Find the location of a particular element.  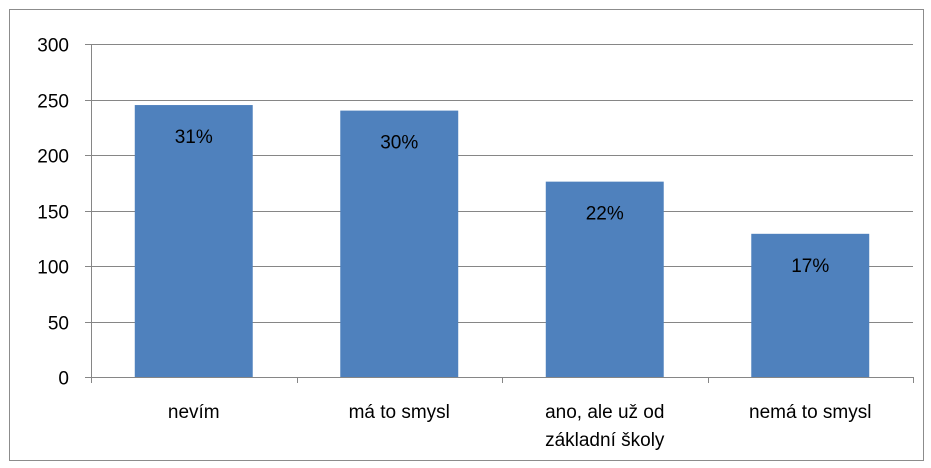

y-tick-label-0: 0 is located at coordinates (63, 379).